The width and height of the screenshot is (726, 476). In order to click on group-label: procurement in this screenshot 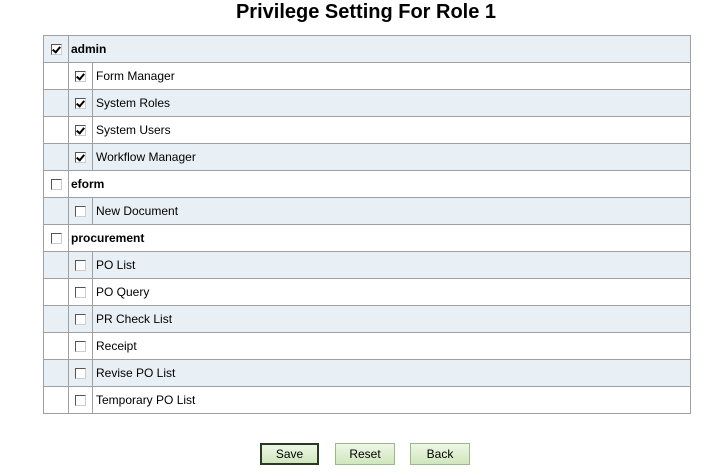, I will do `click(379, 238)`.